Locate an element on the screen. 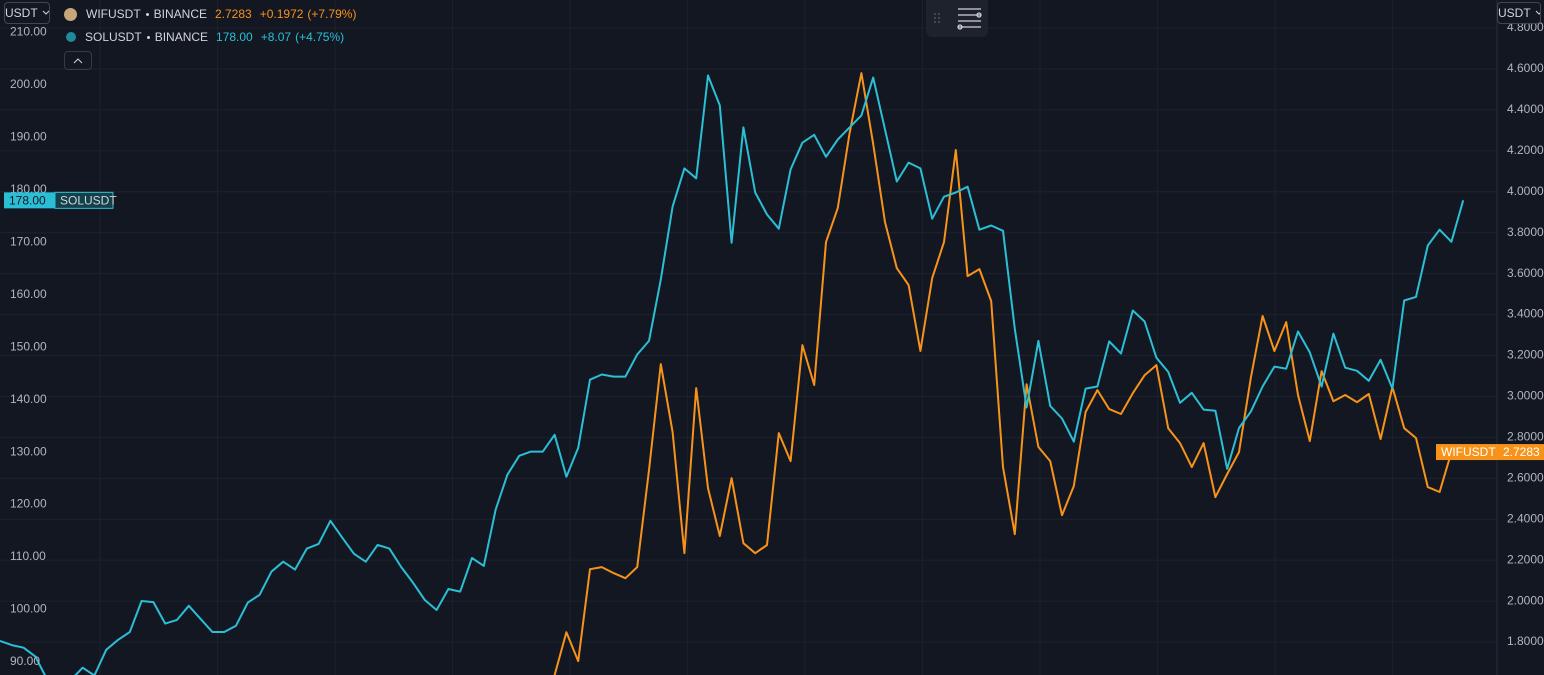 This screenshot has width=1544, height=675. y2-tick-label: 4.6000 is located at coordinates (1525, 68).